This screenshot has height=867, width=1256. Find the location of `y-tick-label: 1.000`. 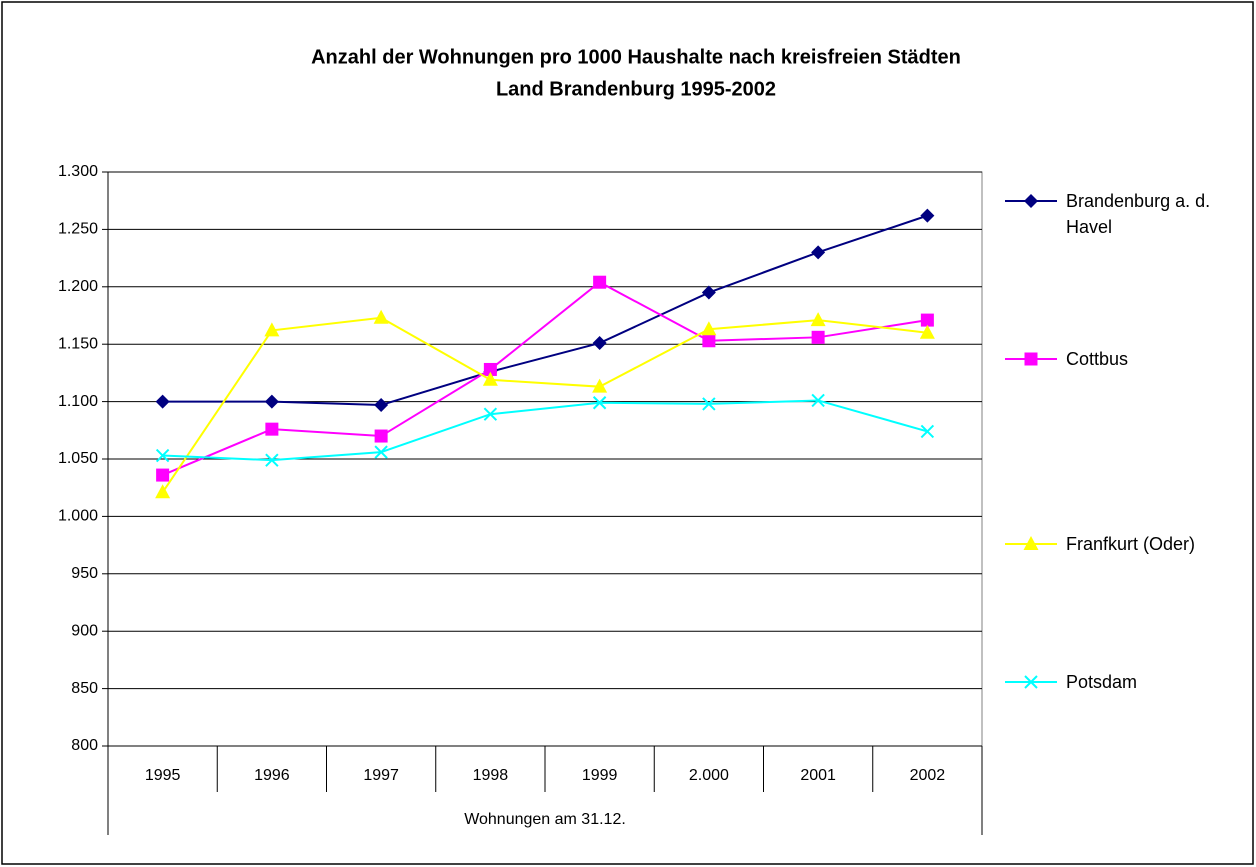

y-tick-label: 1.000 is located at coordinates (78, 516).